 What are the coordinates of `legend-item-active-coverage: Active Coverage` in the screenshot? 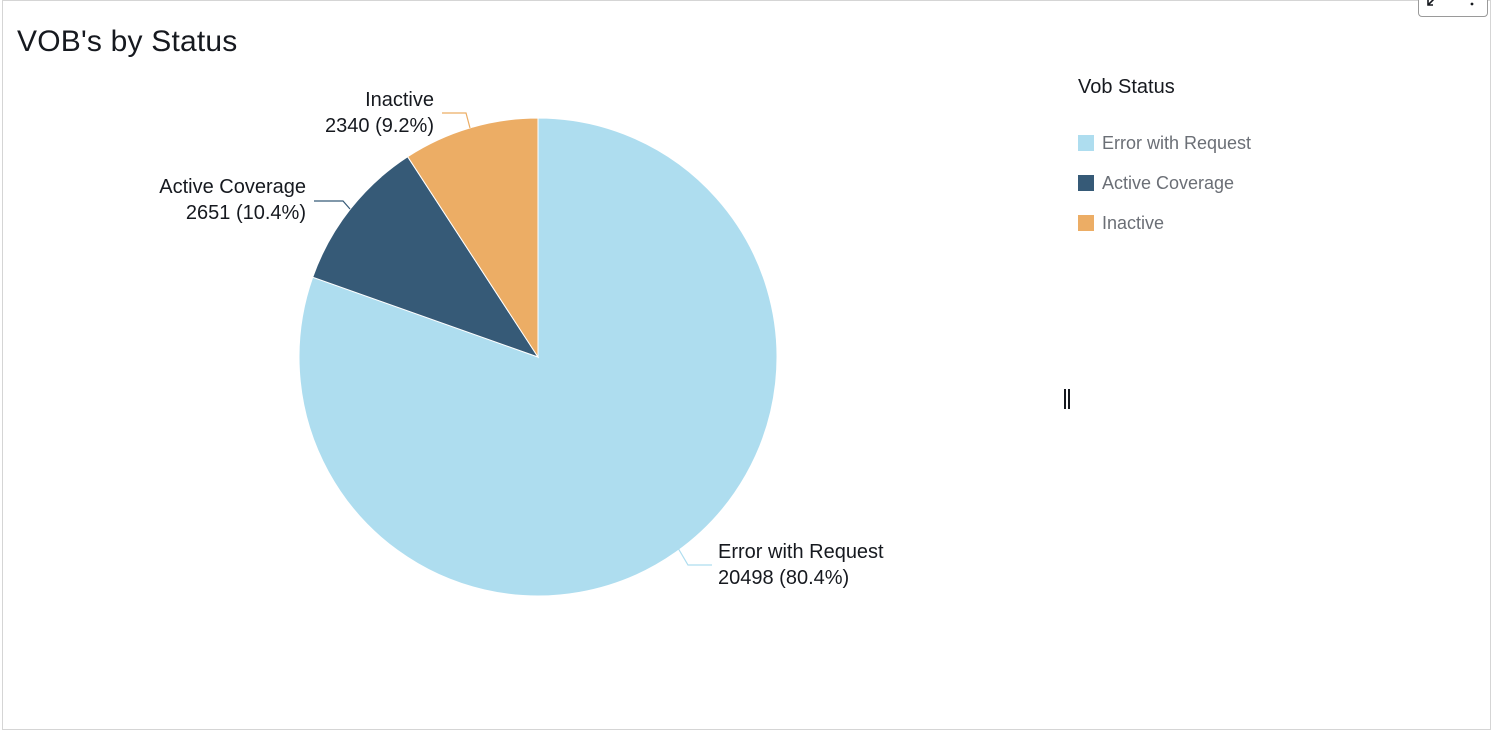 It's located at (1243, 183).